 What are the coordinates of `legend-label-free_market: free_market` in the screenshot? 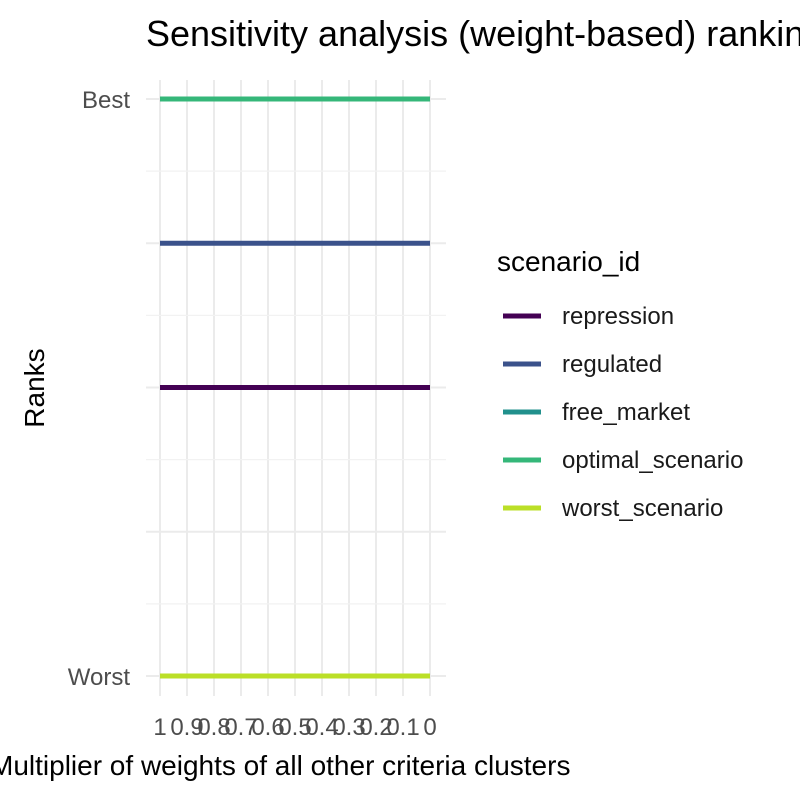 It's located at (626, 412).